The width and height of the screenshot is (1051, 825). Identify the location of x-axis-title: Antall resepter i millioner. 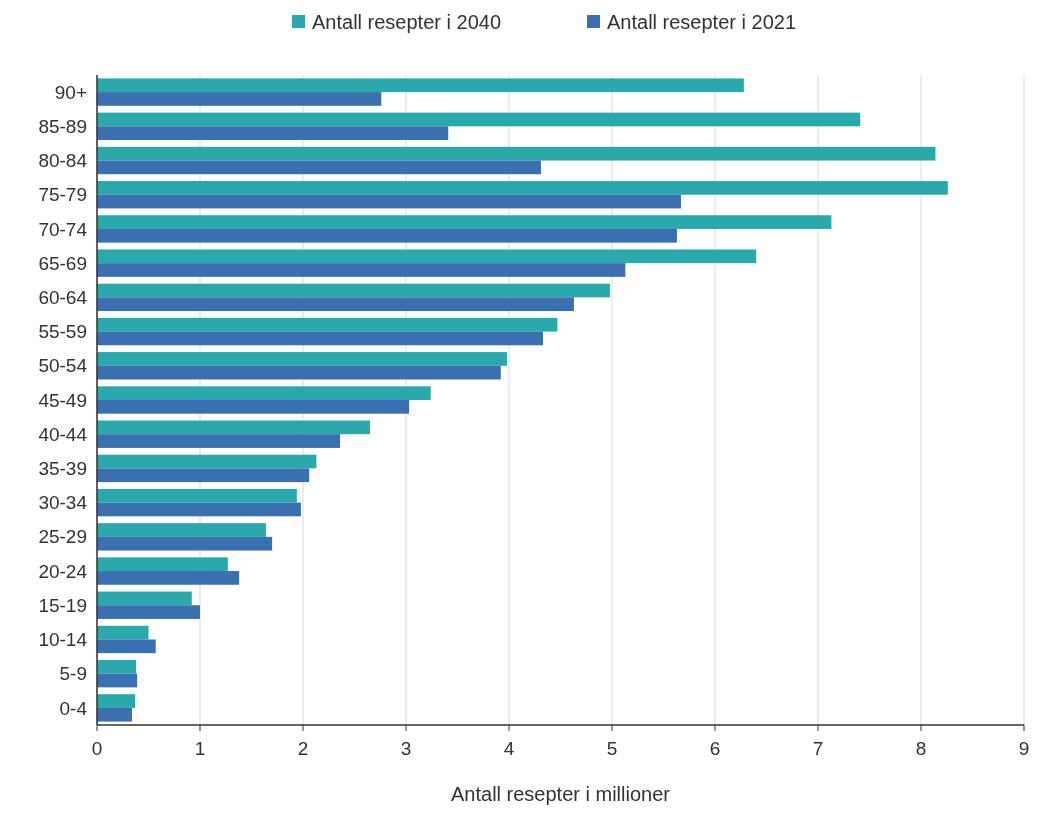
(561, 794).